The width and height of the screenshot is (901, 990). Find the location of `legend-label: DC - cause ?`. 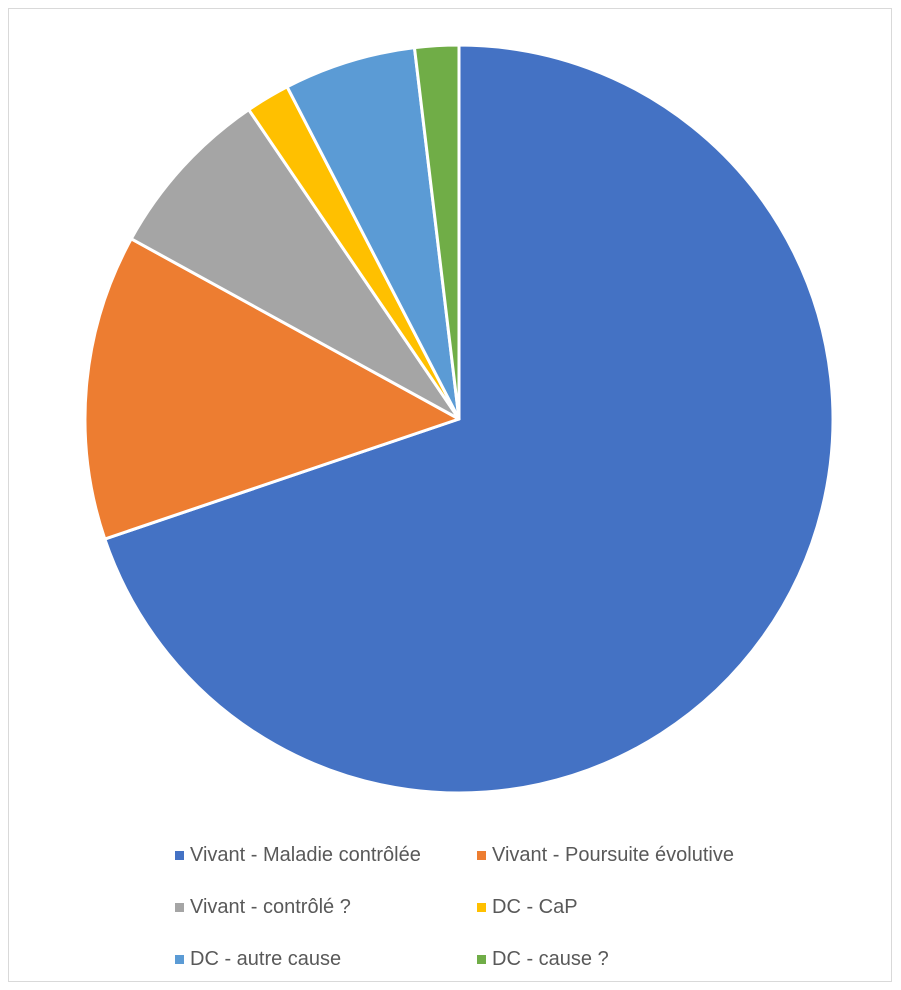

legend-label: DC - cause ? is located at coordinates (550, 958).